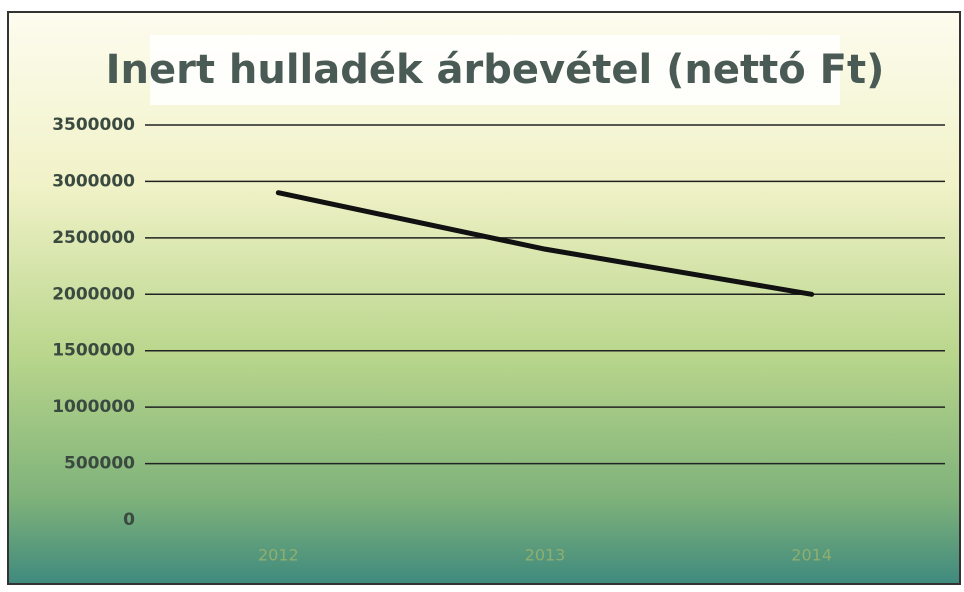 Image resolution: width=964 pixels, height=592 pixels. I want to click on x-tick-label: 2014, so click(811, 555).